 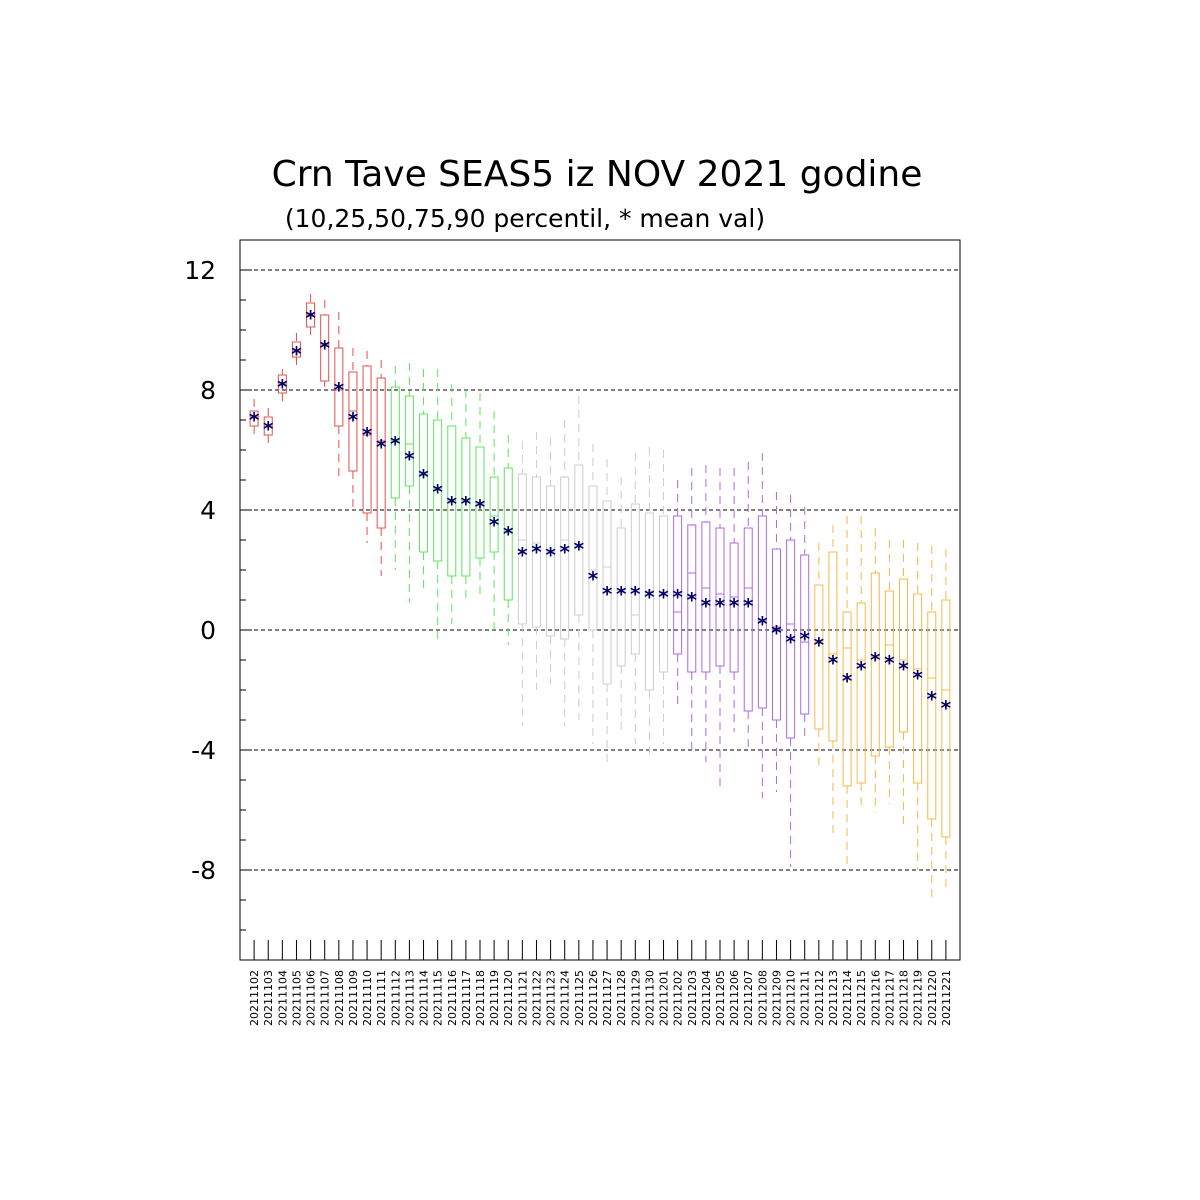 What do you see at coordinates (395, 998) in the screenshot?
I see `x-tick-label: 20211112` at bounding box center [395, 998].